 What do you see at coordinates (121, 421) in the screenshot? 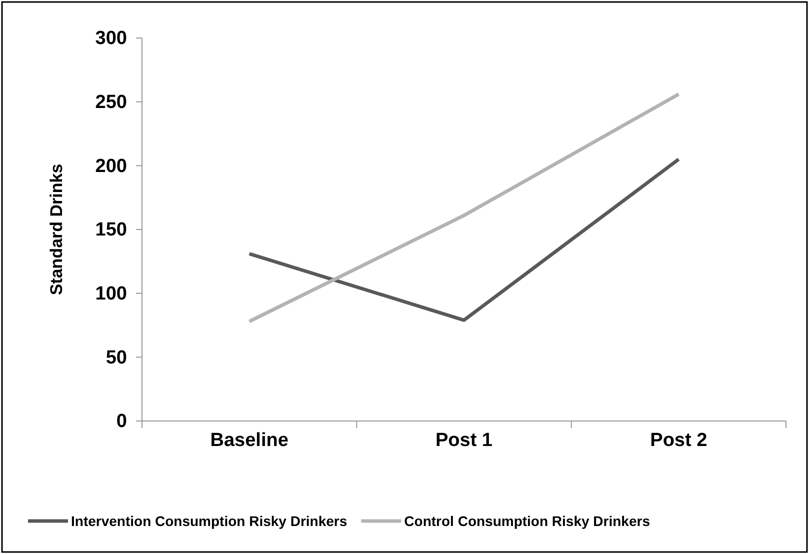
I see `y-tick-label: 0` at bounding box center [121, 421].